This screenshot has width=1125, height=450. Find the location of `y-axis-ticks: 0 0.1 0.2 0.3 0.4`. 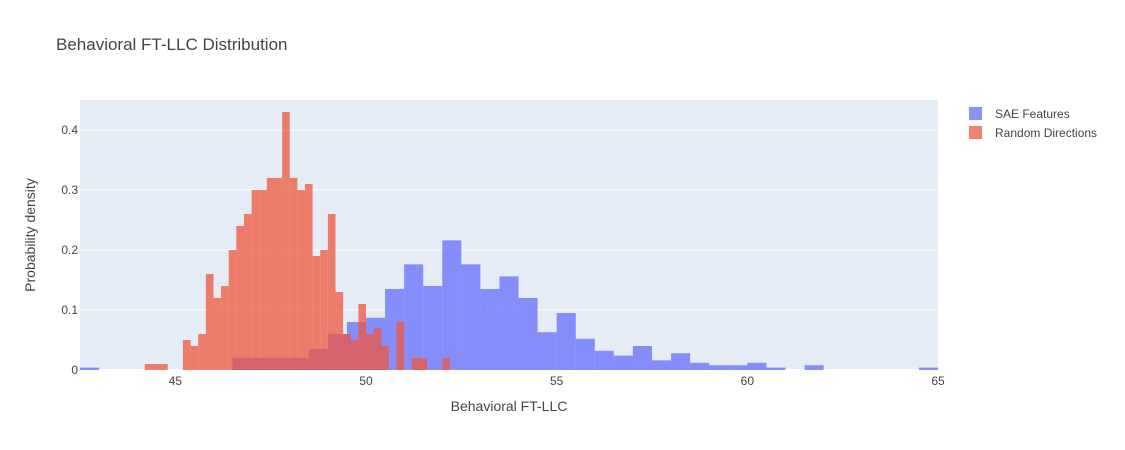

y-axis-ticks: 0 0.1 0.2 0.3 0.4 is located at coordinates (69, 250).